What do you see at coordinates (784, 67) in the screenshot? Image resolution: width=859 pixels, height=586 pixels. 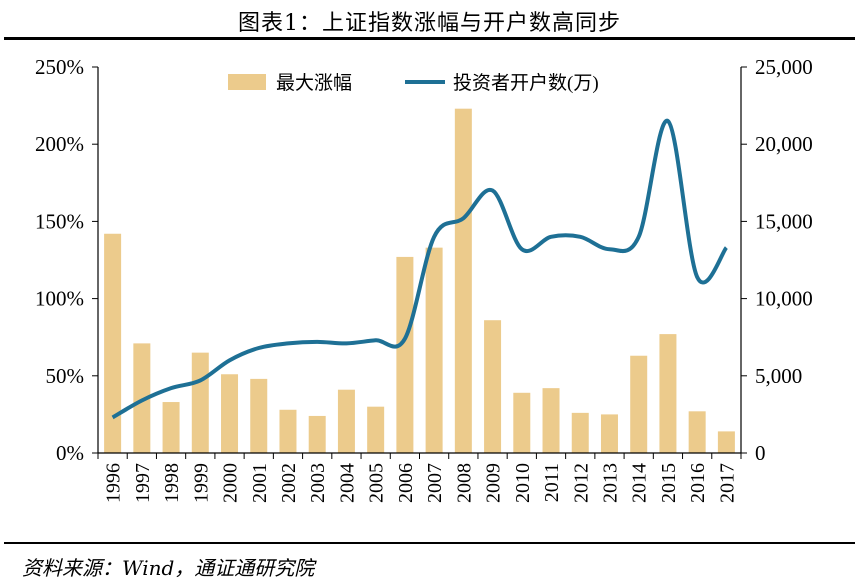 I see `y-right-tick-label: 25,000` at bounding box center [784, 67].